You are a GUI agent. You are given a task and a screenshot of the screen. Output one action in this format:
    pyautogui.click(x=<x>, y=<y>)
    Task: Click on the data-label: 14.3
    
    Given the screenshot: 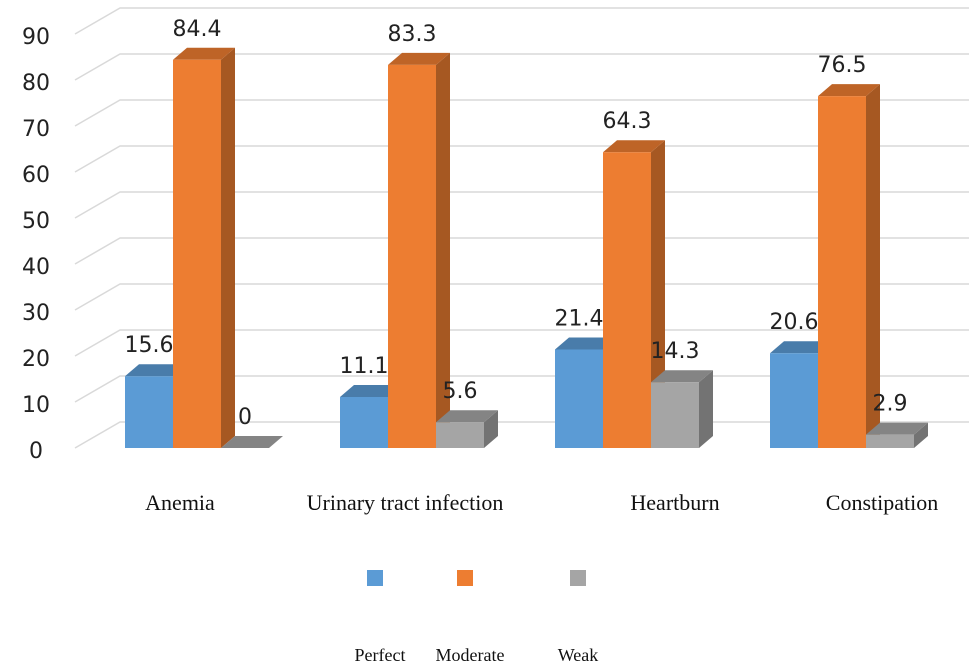 What is the action you would take?
    pyautogui.click(x=675, y=351)
    